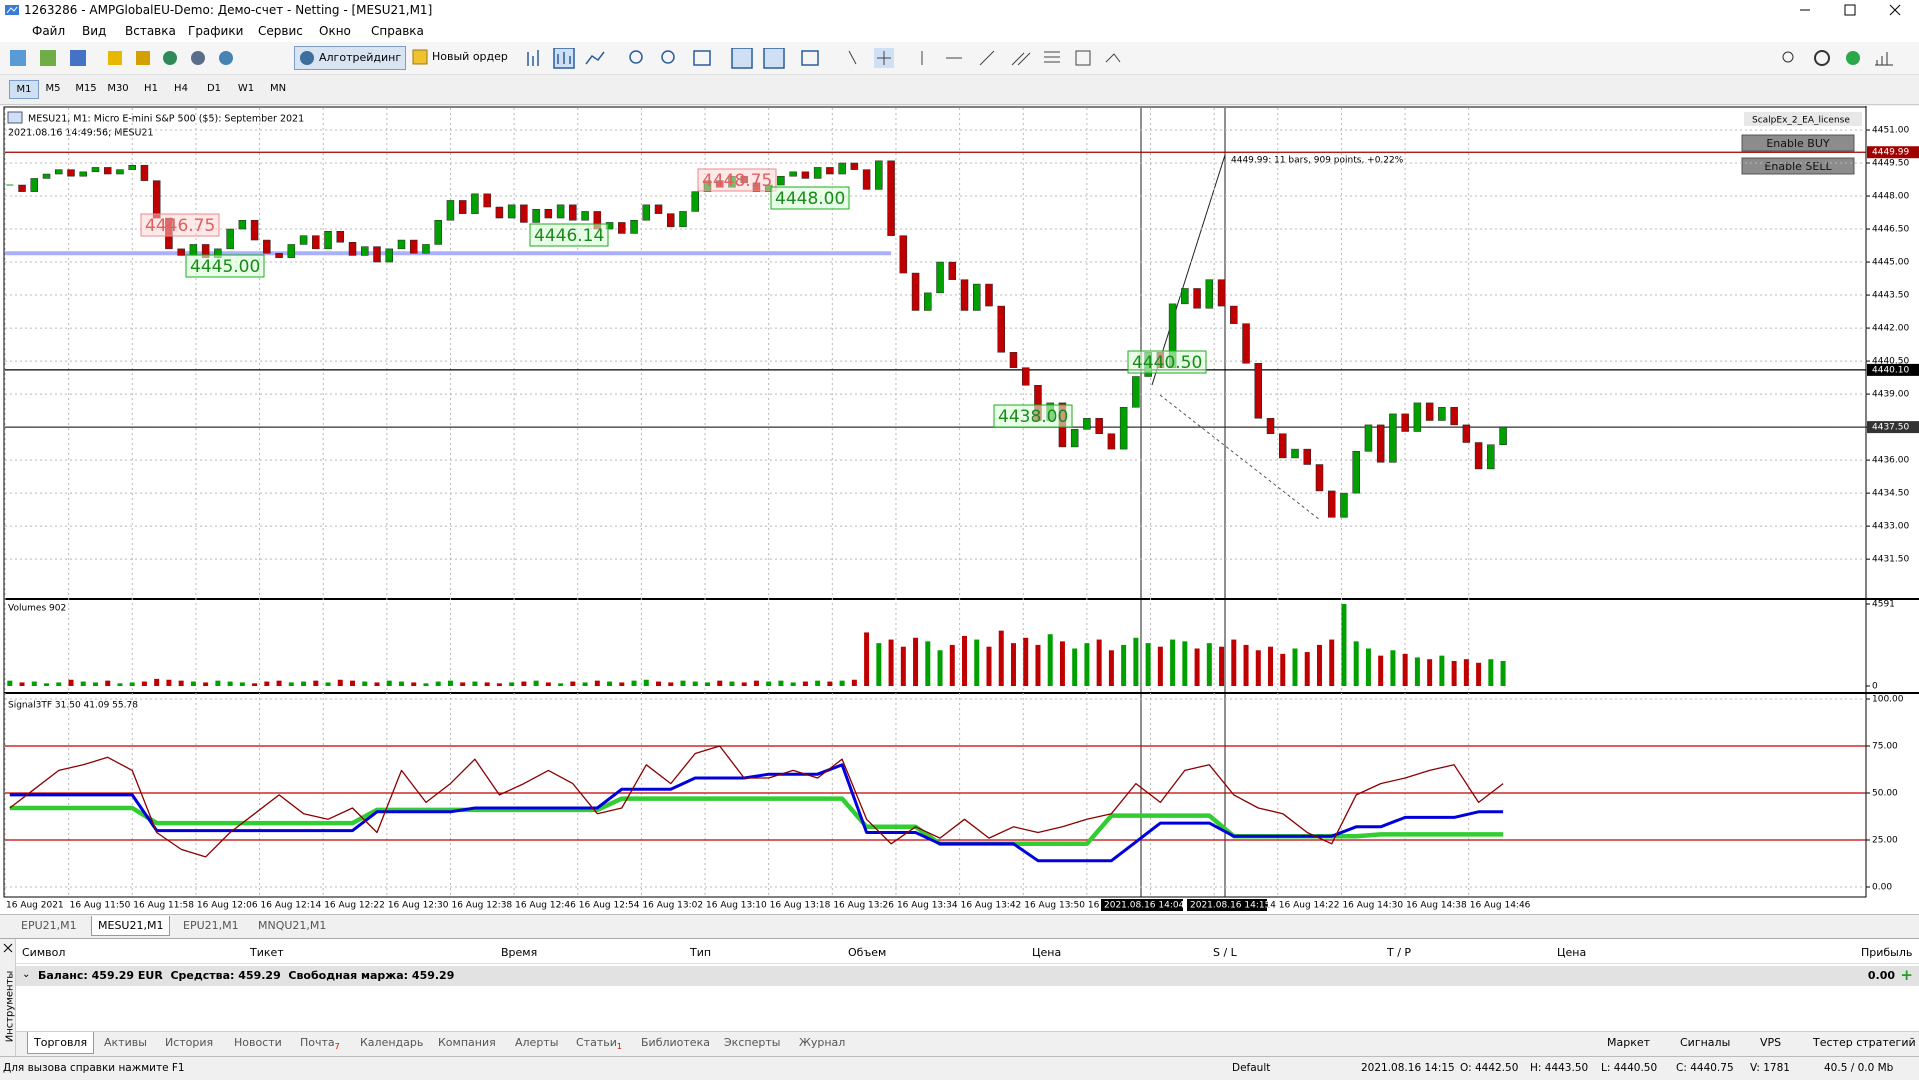 This screenshot has width=1919, height=1080. I want to click on column-header: Объем, so click(867, 952).